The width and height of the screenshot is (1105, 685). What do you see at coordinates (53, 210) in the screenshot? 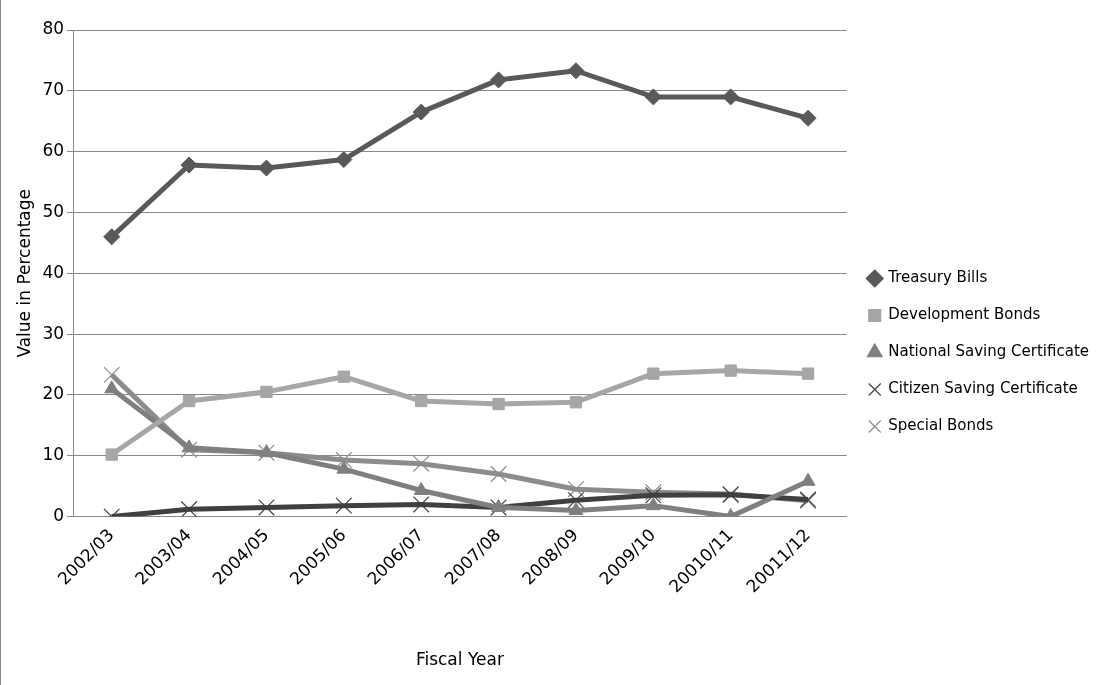
I see `y-tick-label: 50` at bounding box center [53, 210].